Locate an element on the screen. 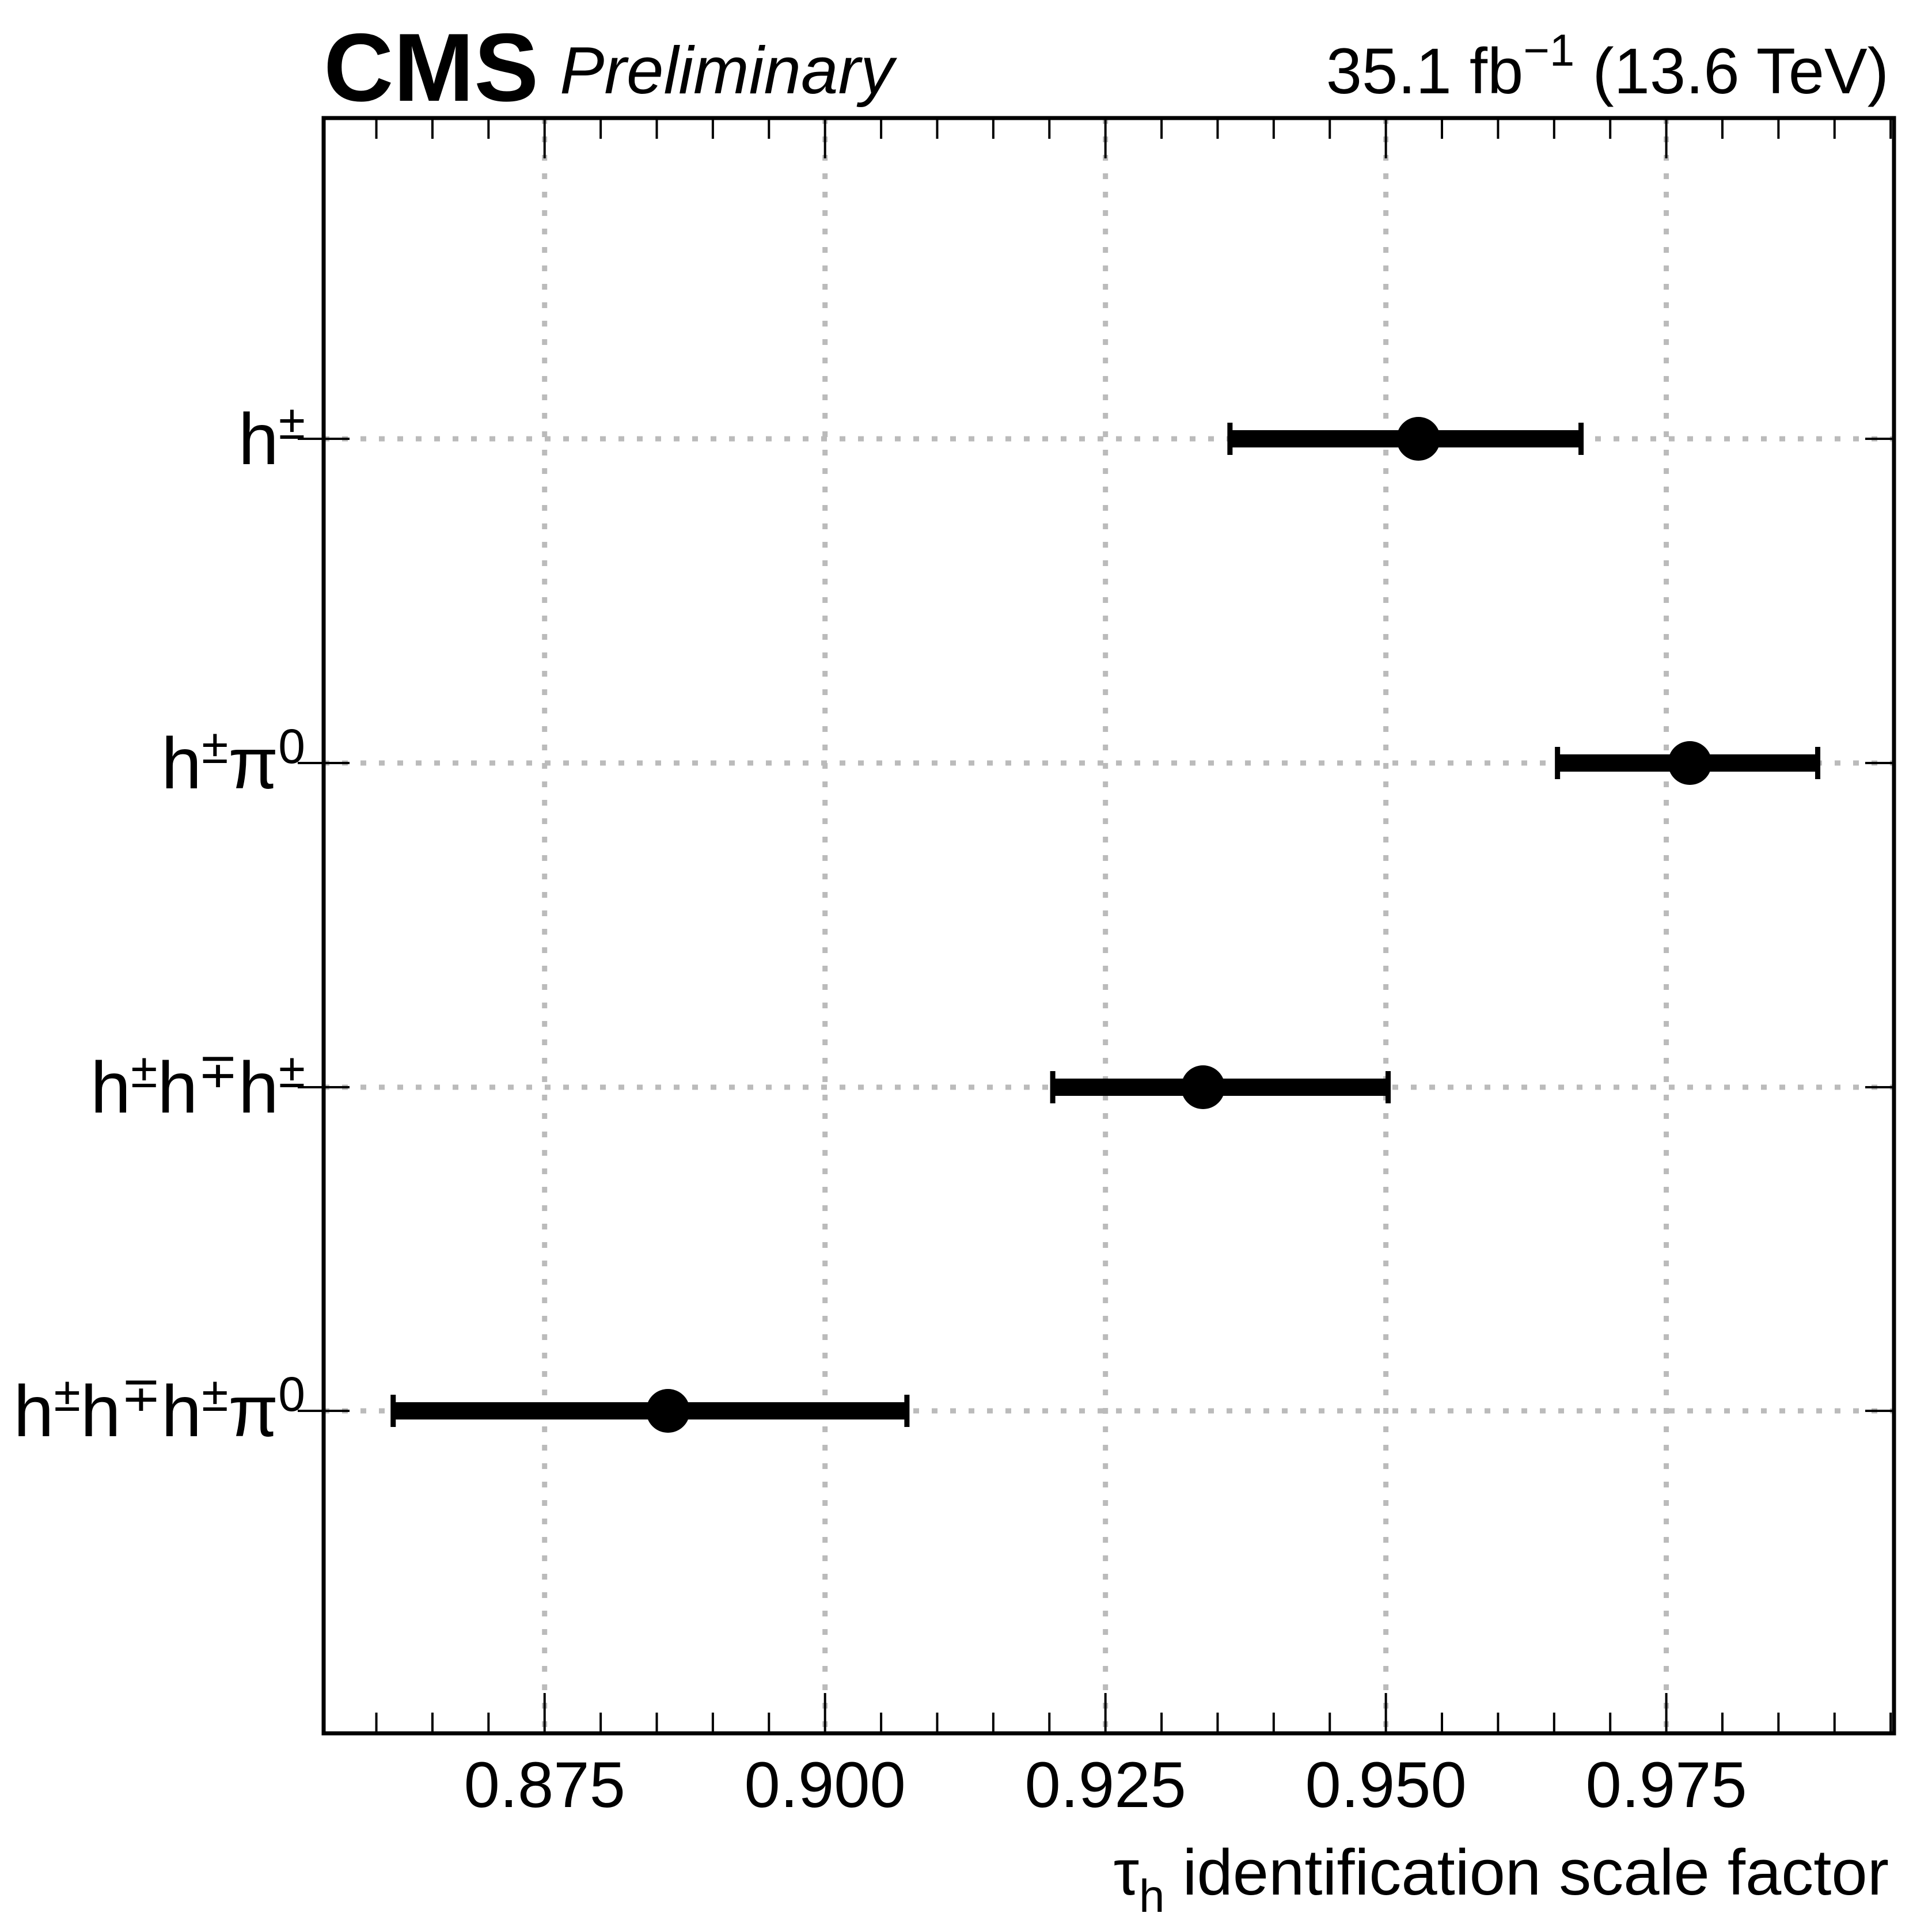 The height and width of the screenshot is (1932, 1913). luminosity-label: 35.1 fb−1 (13.6 TeV) is located at coordinates (1607, 66).